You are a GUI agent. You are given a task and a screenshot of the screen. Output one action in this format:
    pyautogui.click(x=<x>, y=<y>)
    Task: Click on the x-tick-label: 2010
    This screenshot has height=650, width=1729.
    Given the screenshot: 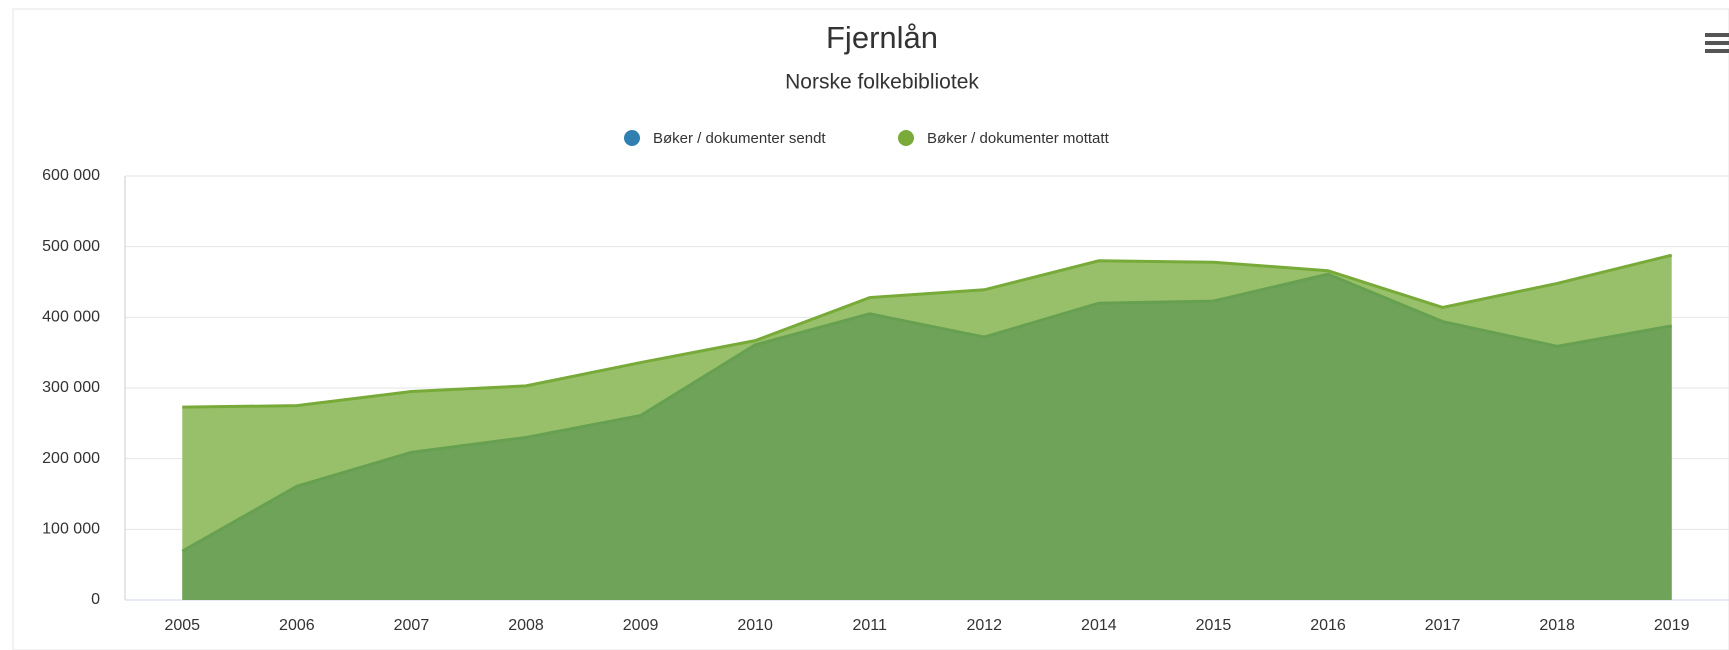 What is the action you would take?
    pyautogui.click(x=755, y=625)
    